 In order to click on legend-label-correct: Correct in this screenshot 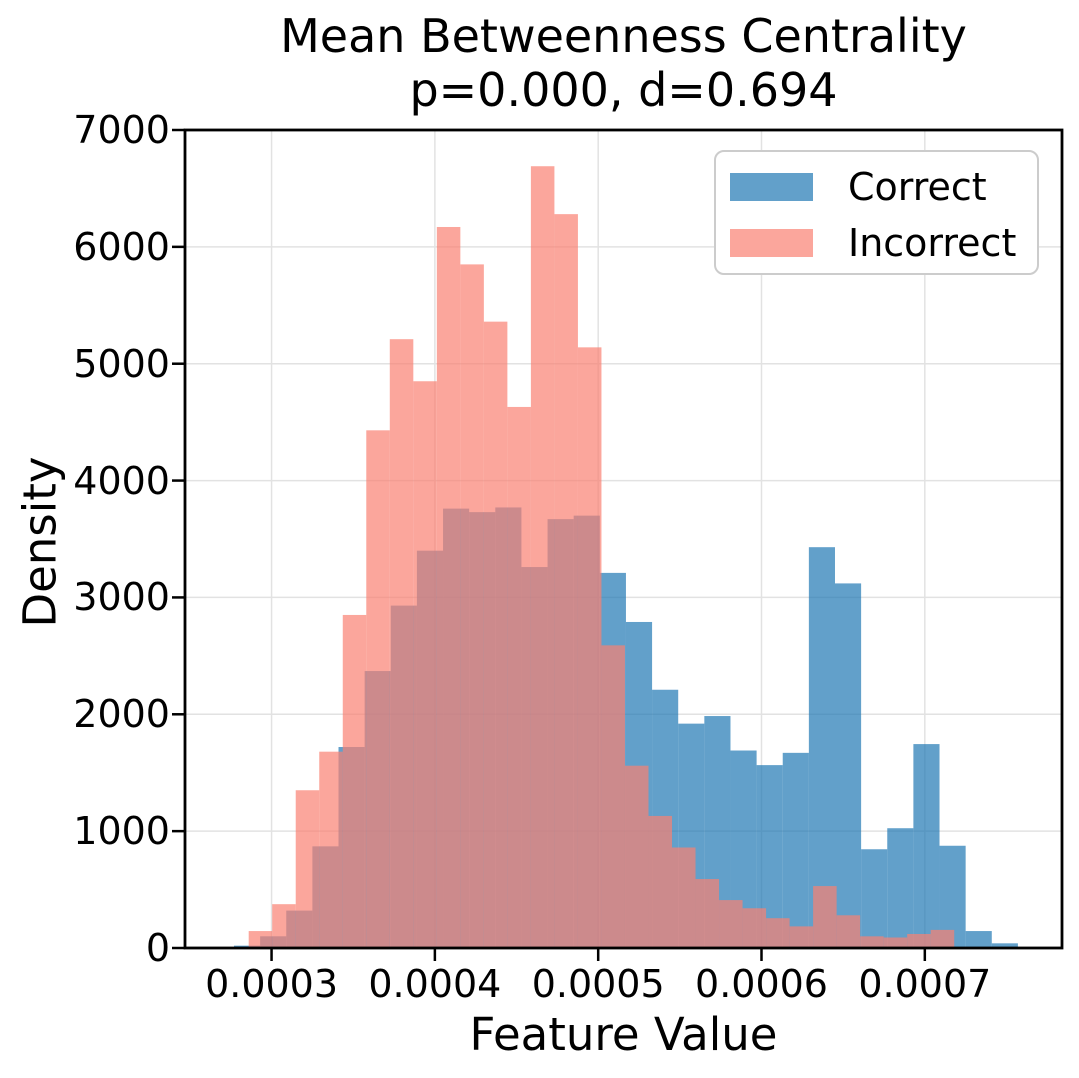, I will do `click(917, 187)`.